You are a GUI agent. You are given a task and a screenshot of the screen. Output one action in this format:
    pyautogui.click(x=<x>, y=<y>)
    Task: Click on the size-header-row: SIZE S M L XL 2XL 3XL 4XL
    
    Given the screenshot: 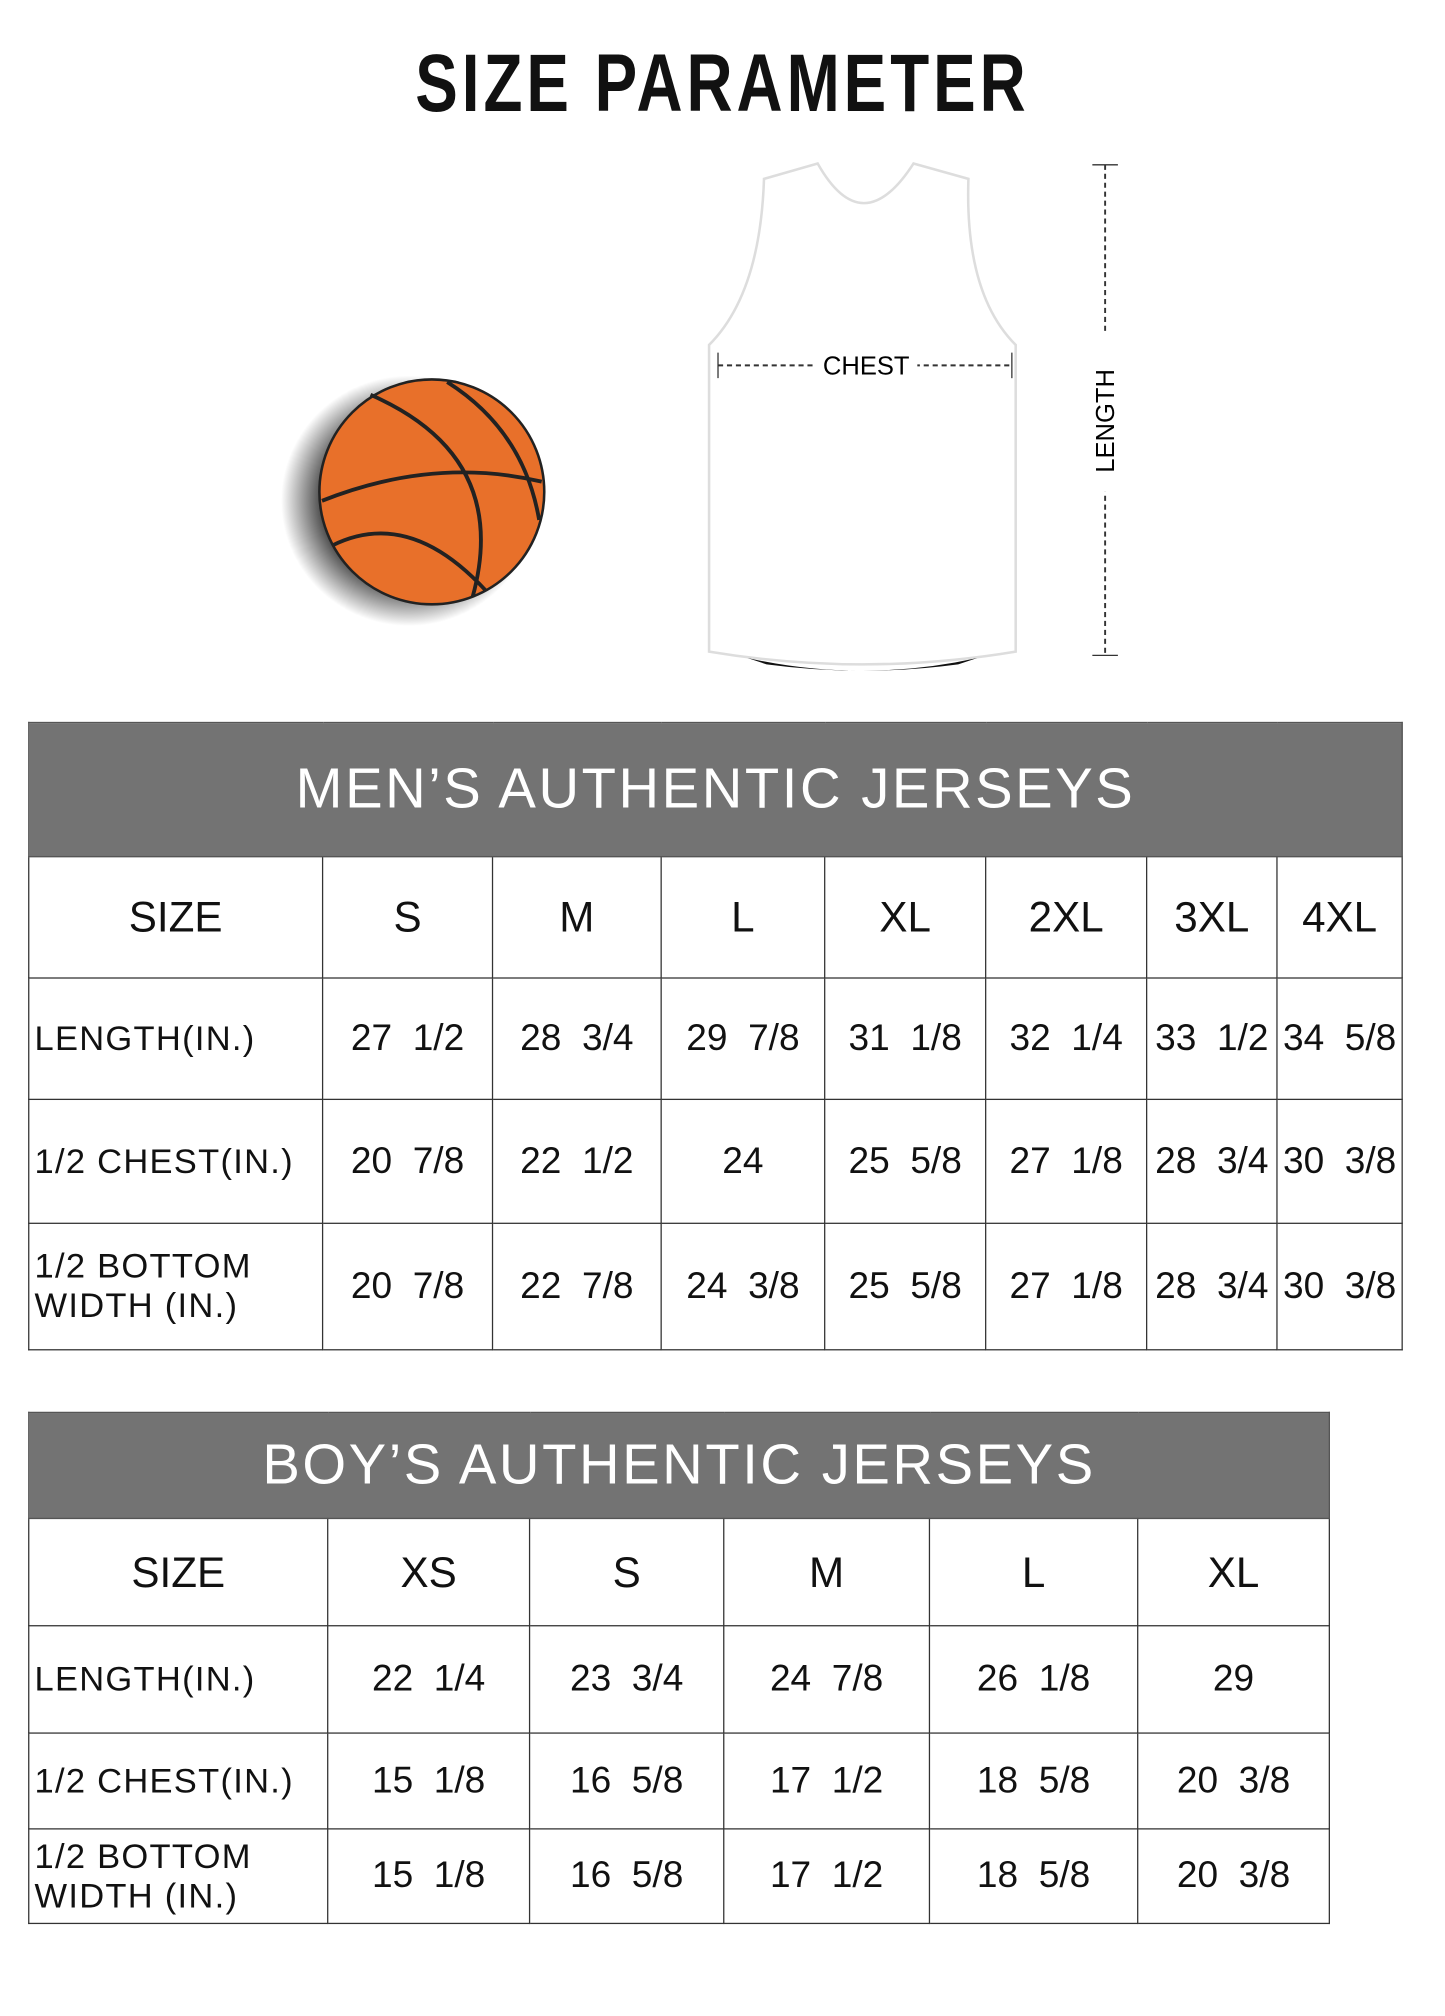 What is the action you would take?
    pyautogui.click(x=715, y=917)
    